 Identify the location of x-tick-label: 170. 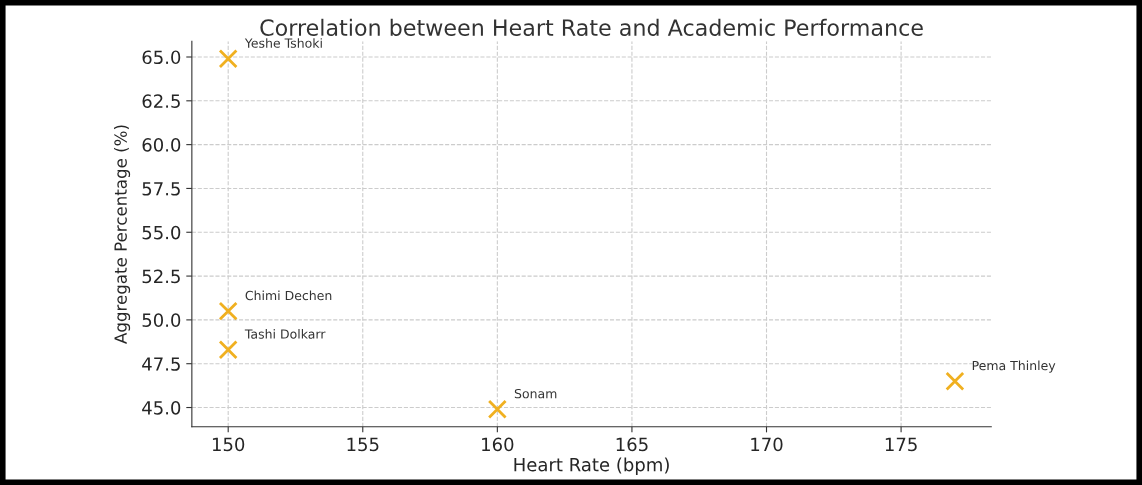
(767, 444).